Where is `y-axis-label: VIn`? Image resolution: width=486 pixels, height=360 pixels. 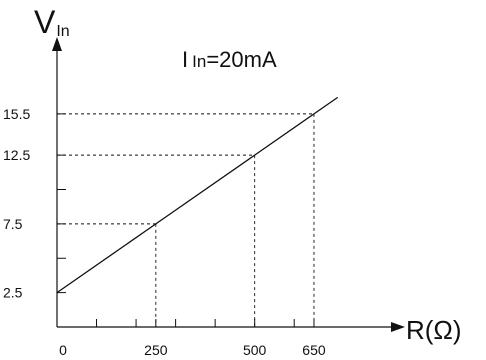 y-axis-label: VIn is located at coordinates (52, 22).